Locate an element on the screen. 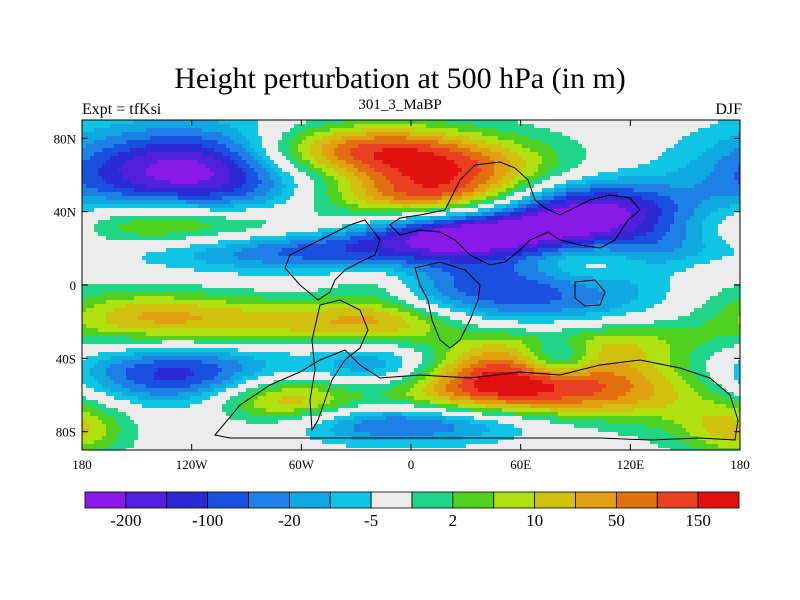  colorbar-label: 150 is located at coordinates (698, 520).